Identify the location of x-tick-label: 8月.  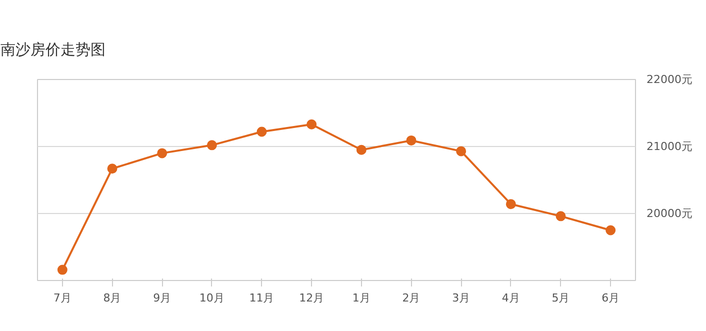
(112, 298).